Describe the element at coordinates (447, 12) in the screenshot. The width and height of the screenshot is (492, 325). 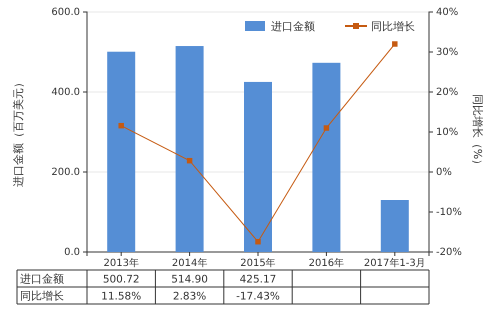
I see `y2-tick-label: 40%` at that location.